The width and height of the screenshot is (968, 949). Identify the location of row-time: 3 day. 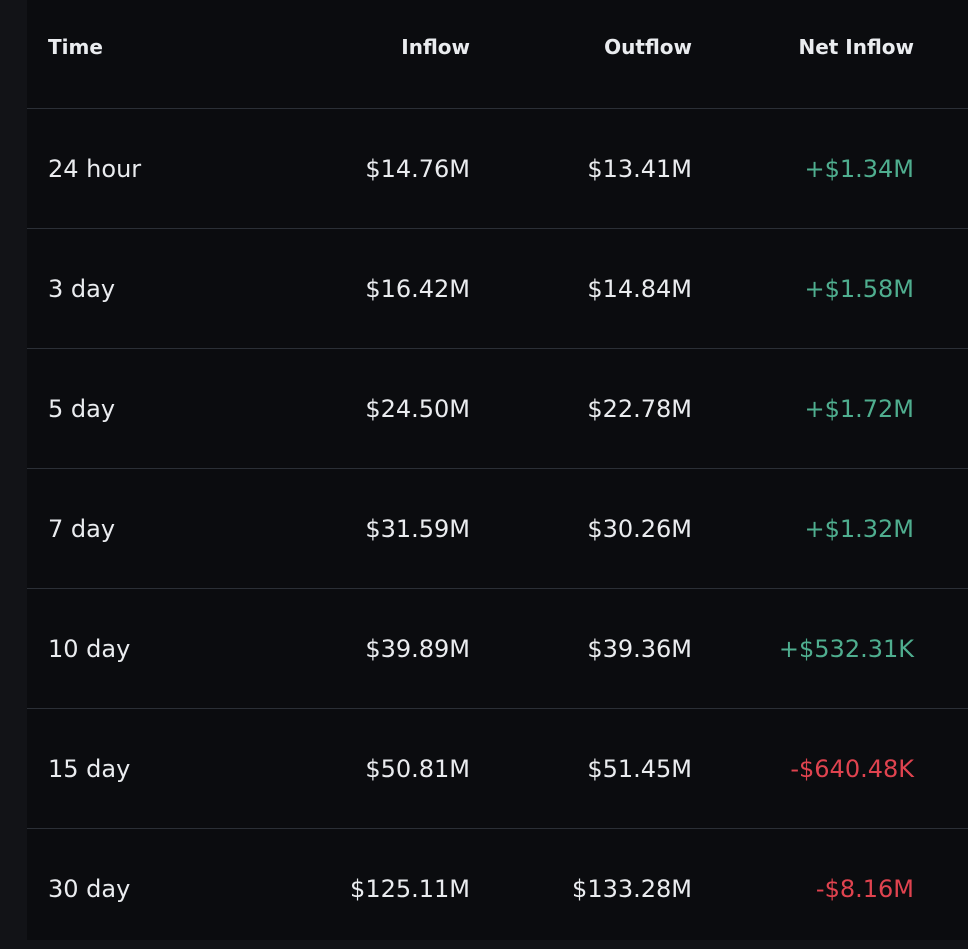
(82, 288).